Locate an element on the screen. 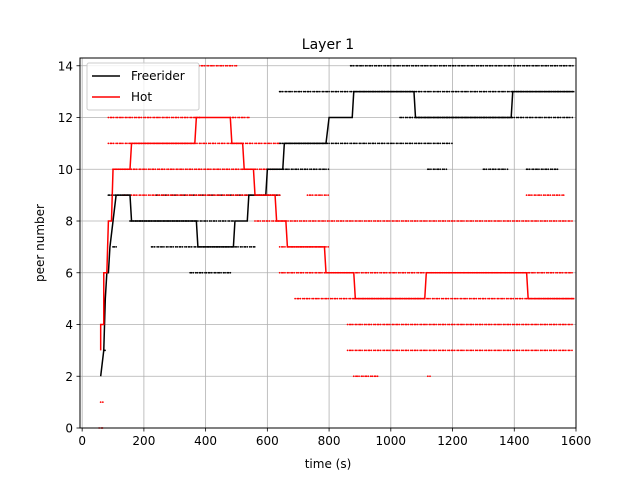  chart-title: Layer 1 is located at coordinates (328, 45).